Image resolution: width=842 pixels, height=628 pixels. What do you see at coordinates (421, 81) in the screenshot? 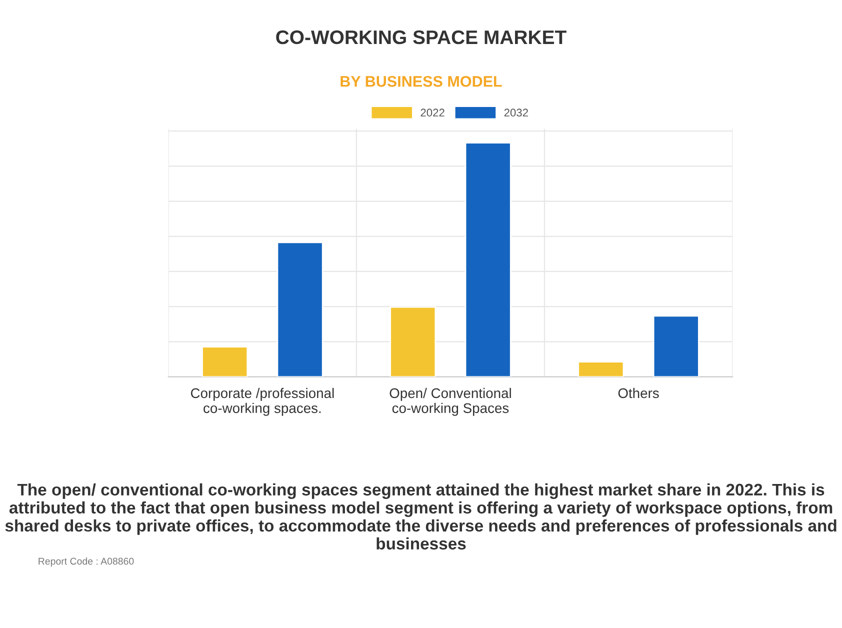
I see `chart-subtitle: BY BUSINESS MODEL` at bounding box center [421, 81].